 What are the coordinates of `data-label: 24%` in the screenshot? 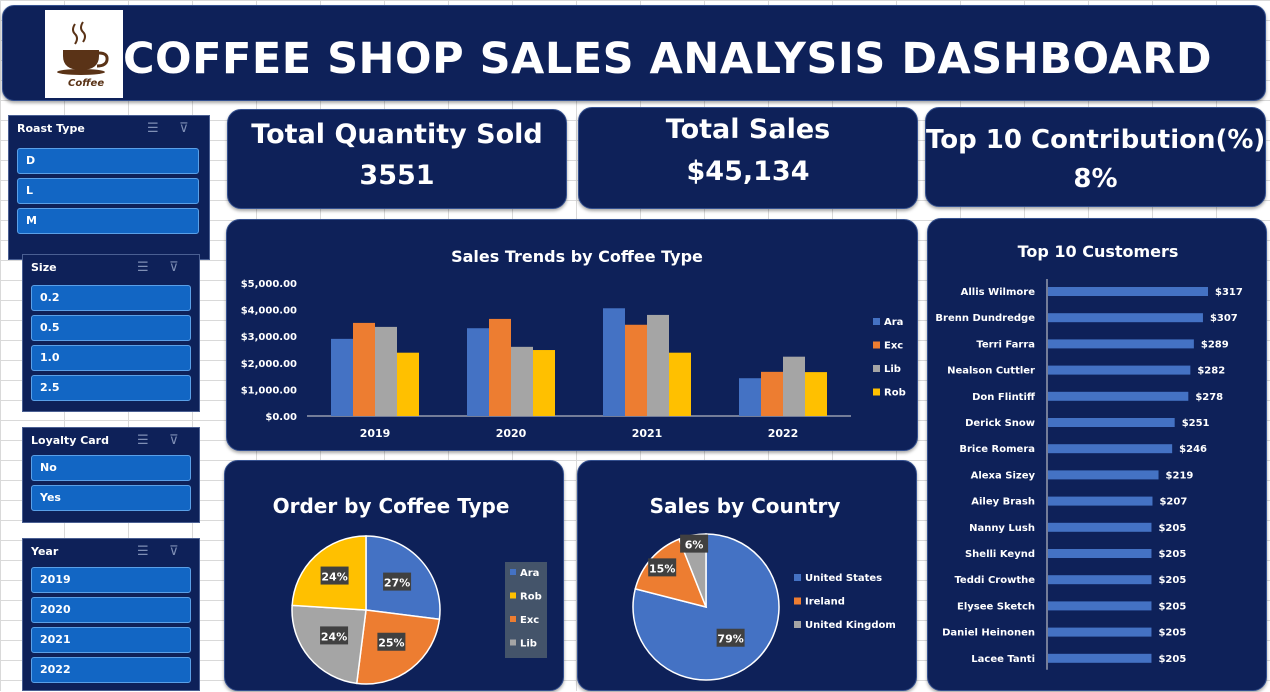 It's located at (334, 577).